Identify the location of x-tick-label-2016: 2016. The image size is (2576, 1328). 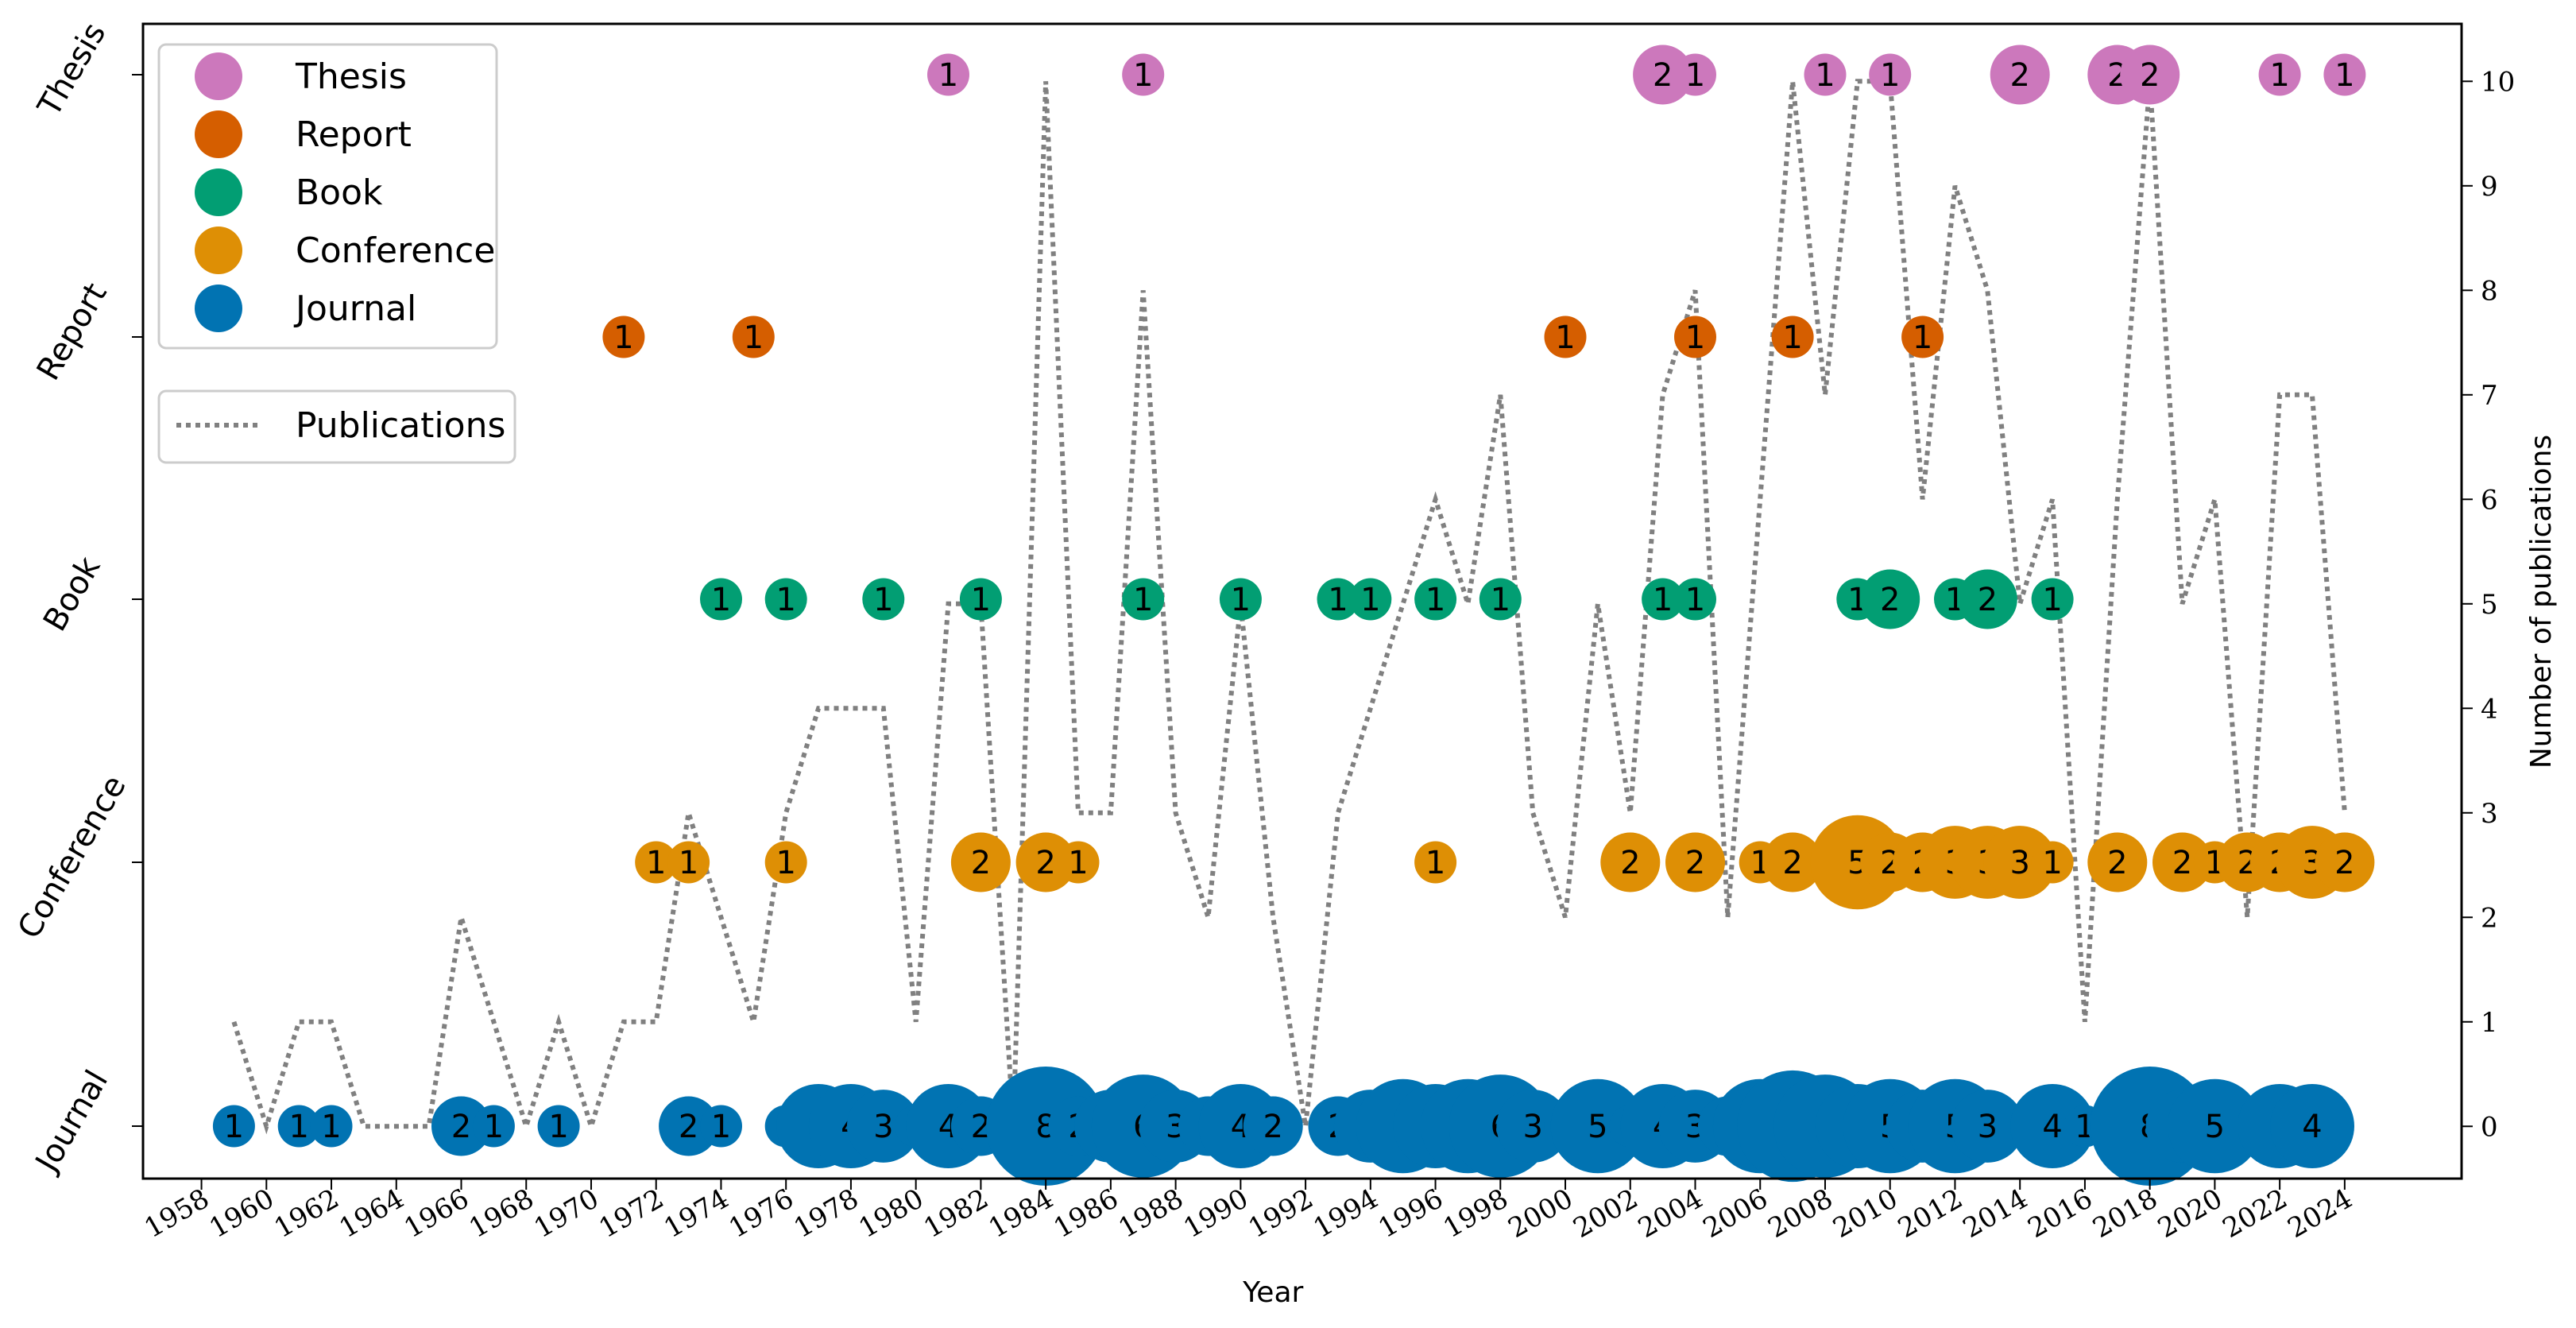
(2060, 1214).